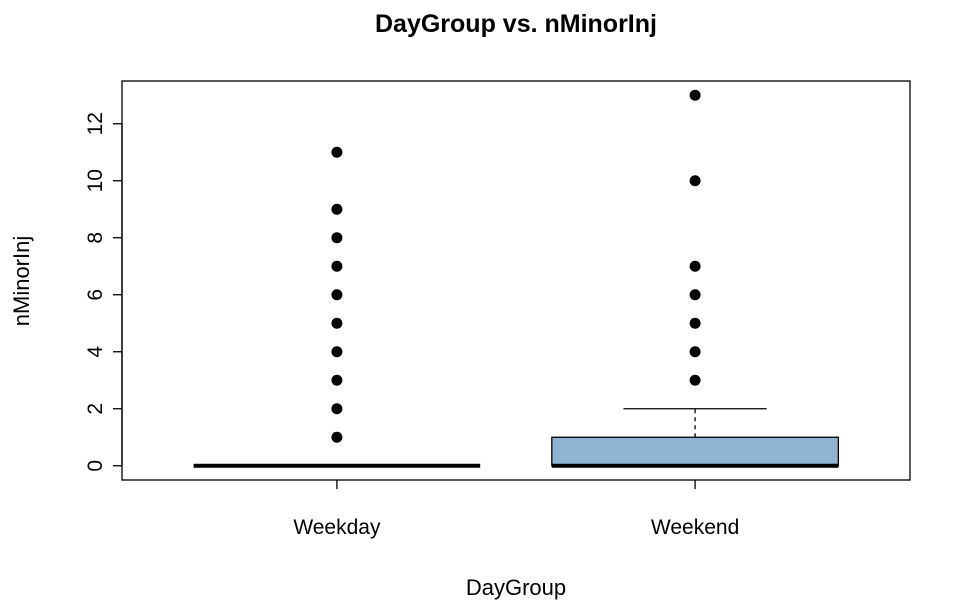 Image resolution: width=960 pixels, height=612 pixels. What do you see at coordinates (695, 451) in the screenshot?
I see `box-iqr` at bounding box center [695, 451].